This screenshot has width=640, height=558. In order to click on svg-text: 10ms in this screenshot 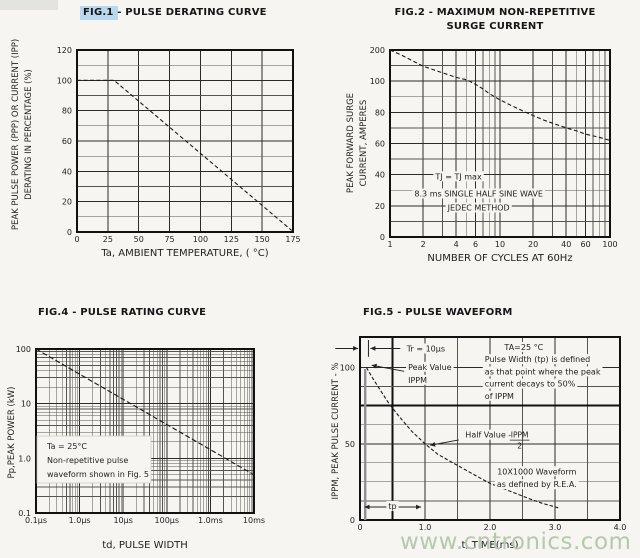, I will do `click(254, 520)`.